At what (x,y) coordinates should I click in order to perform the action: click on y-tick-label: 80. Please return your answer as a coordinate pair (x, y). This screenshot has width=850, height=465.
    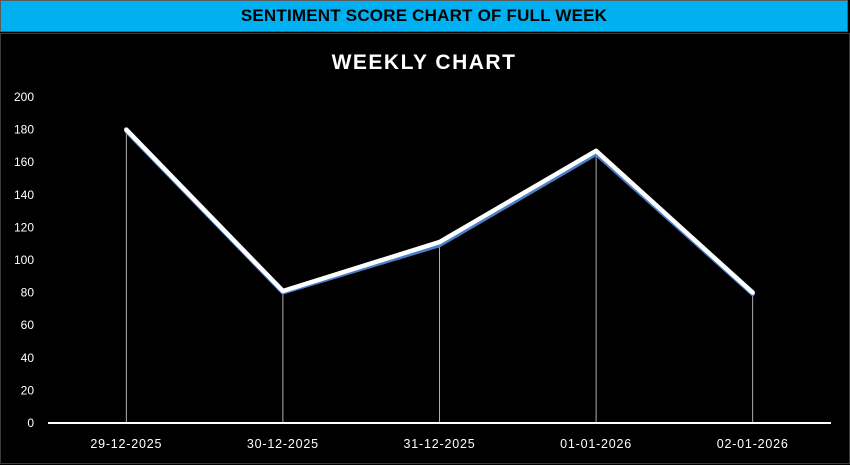
    Looking at the image, I should click on (28, 293).